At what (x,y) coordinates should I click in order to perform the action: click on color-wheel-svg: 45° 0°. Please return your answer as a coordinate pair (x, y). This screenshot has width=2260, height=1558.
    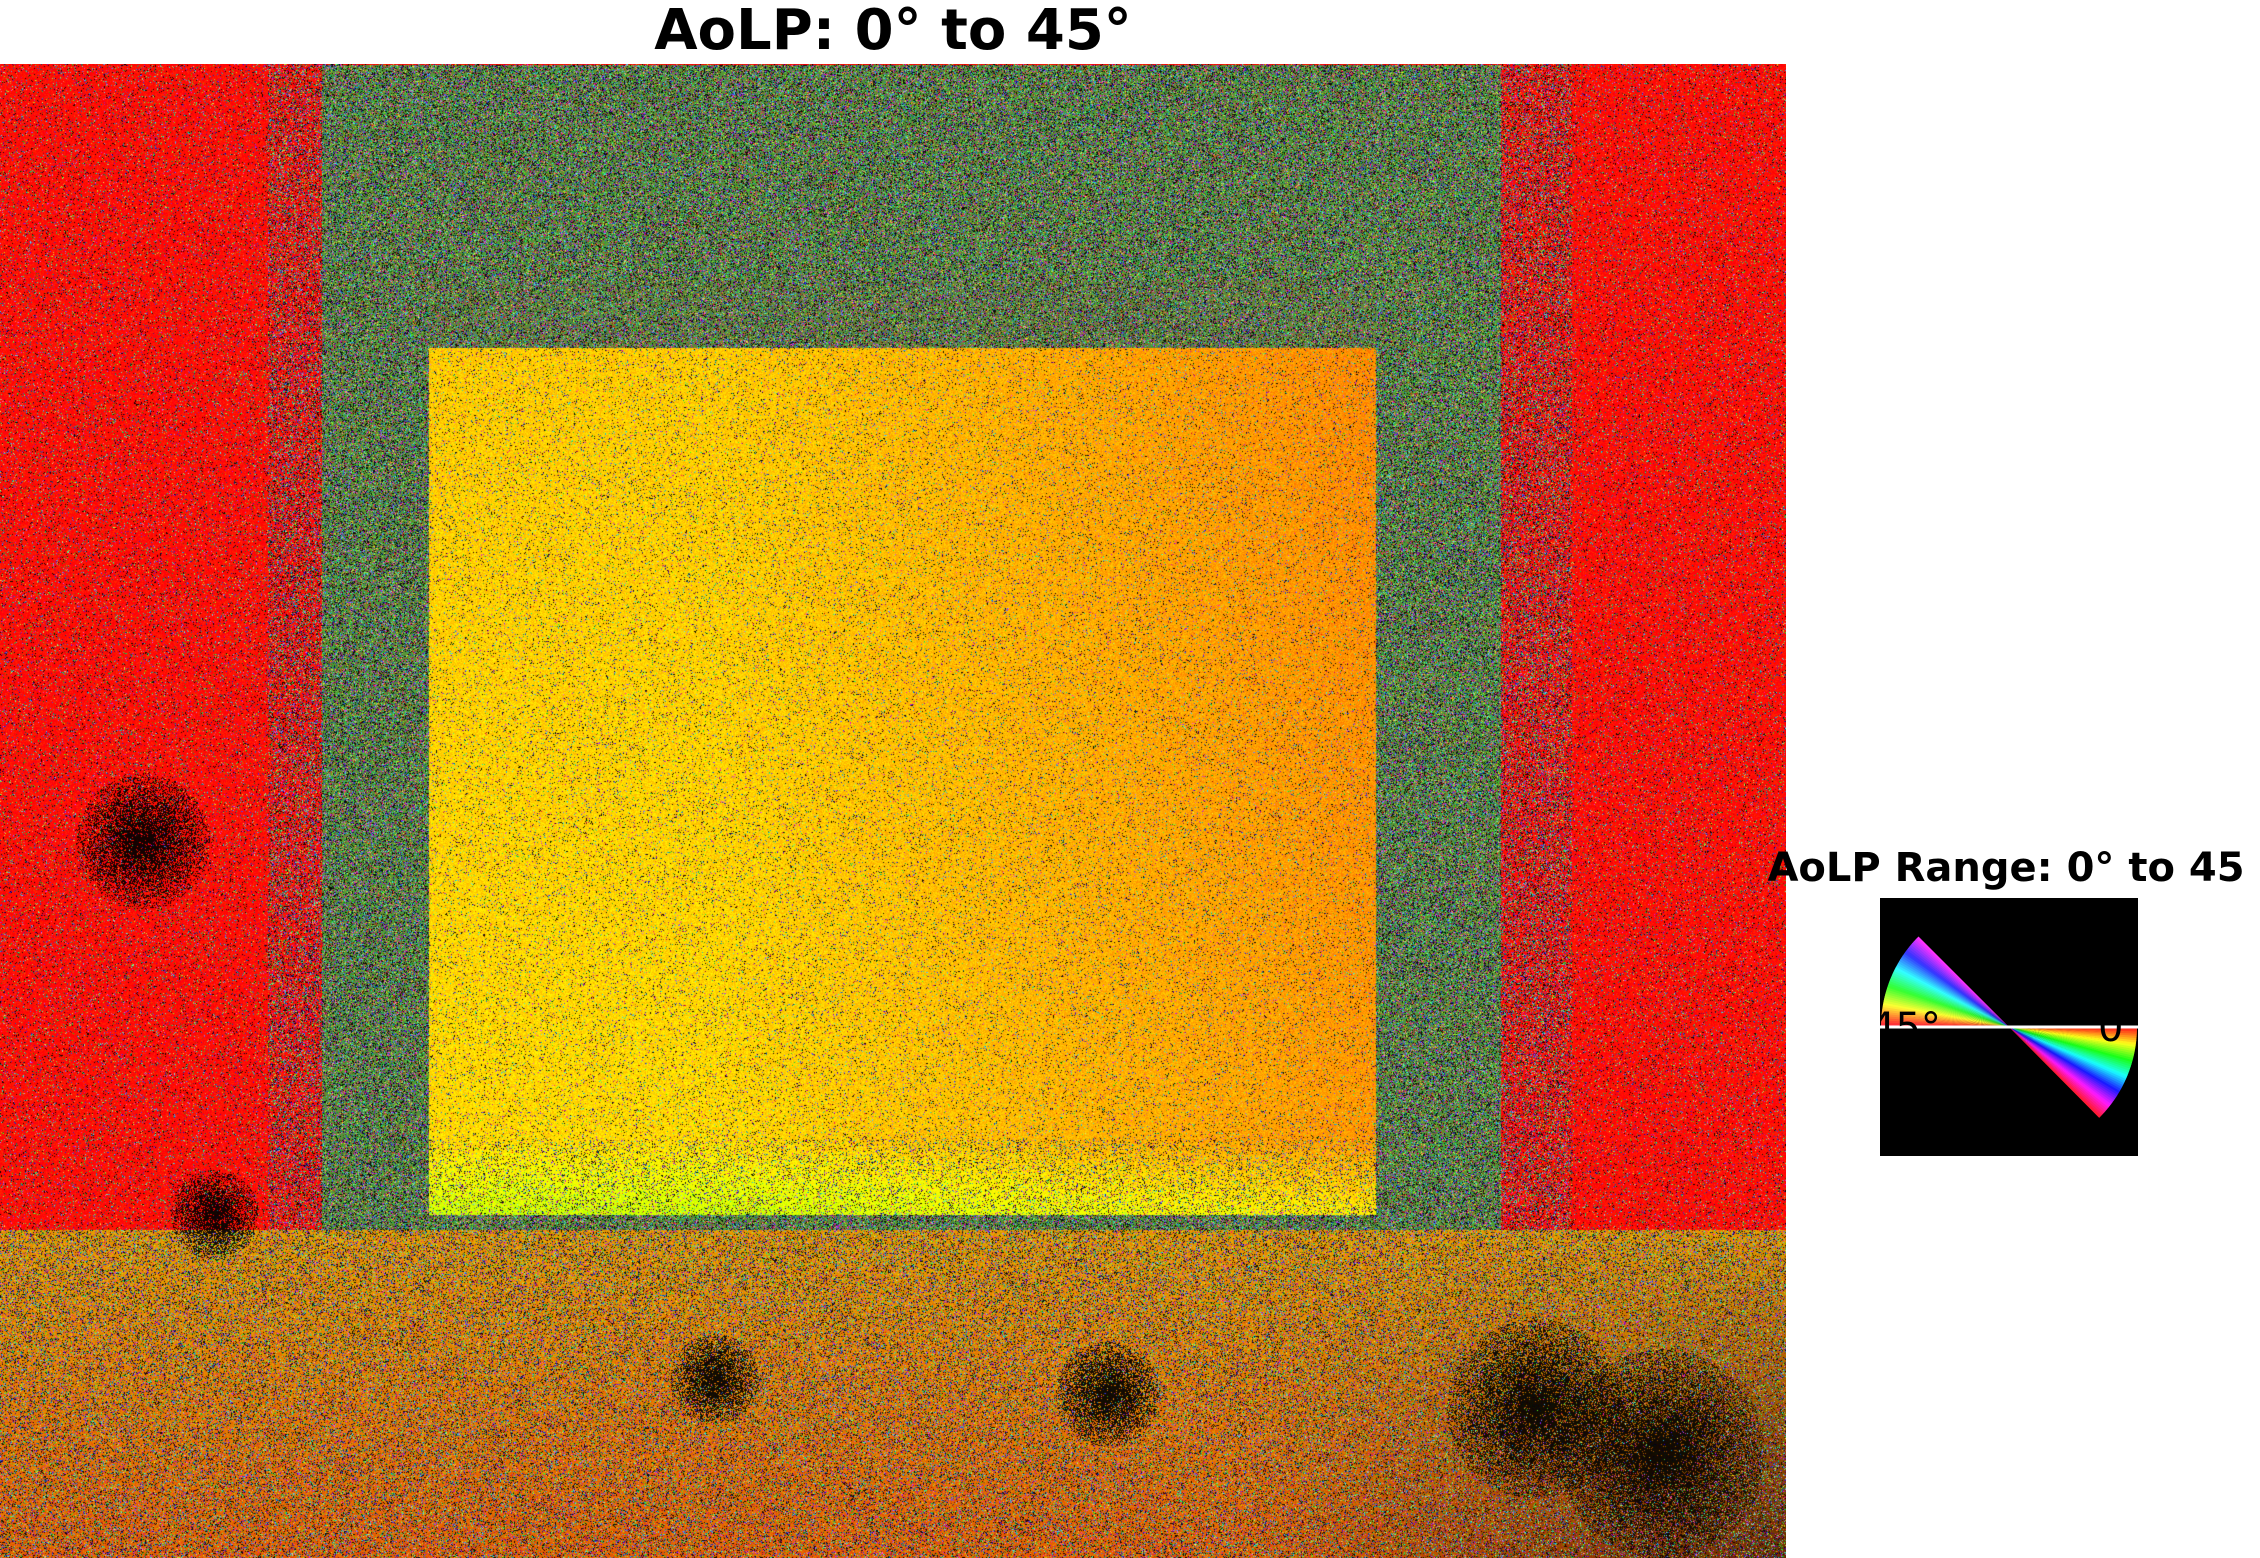
    Looking at the image, I should click on (2009, 1027).